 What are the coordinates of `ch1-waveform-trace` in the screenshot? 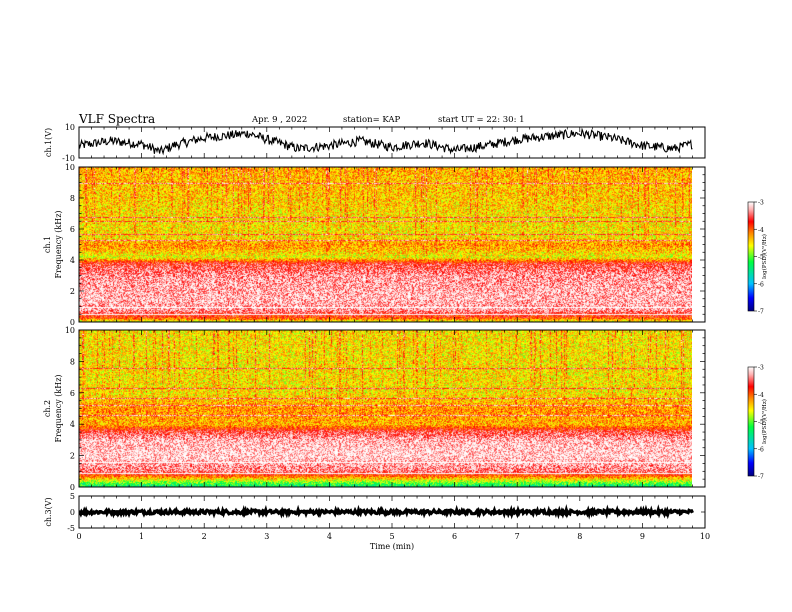 It's located at (385, 141).